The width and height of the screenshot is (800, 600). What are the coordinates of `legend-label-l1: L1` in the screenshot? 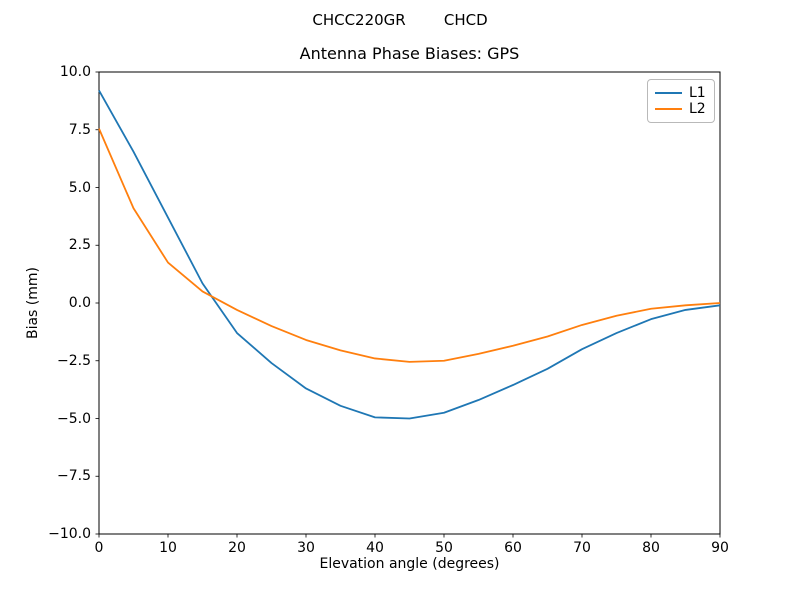 It's located at (697, 93).